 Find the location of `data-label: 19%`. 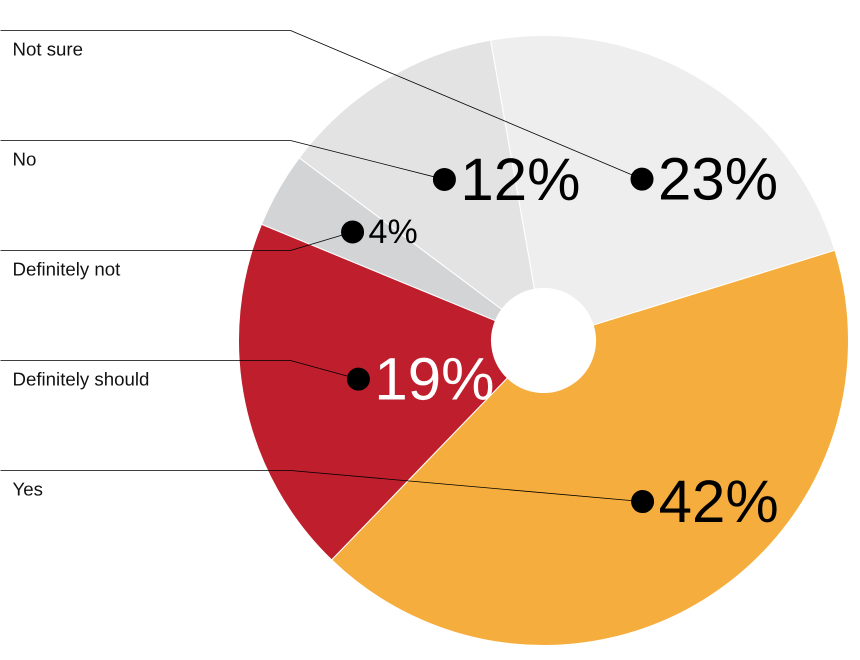

data-label: 19% is located at coordinates (434, 379).